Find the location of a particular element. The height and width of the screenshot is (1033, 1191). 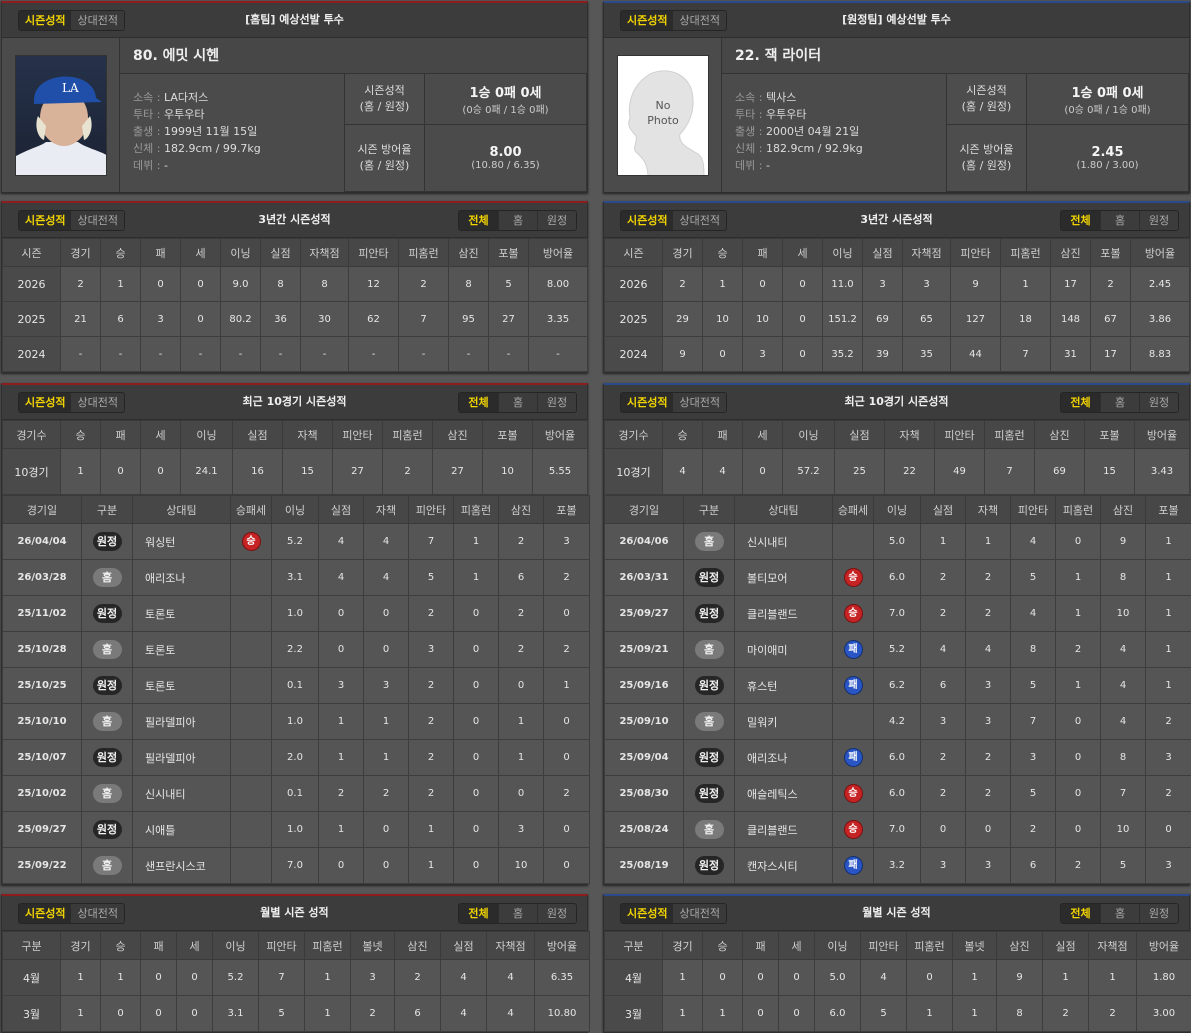

column-header: 피홈런 is located at coordinates (1026, 253).